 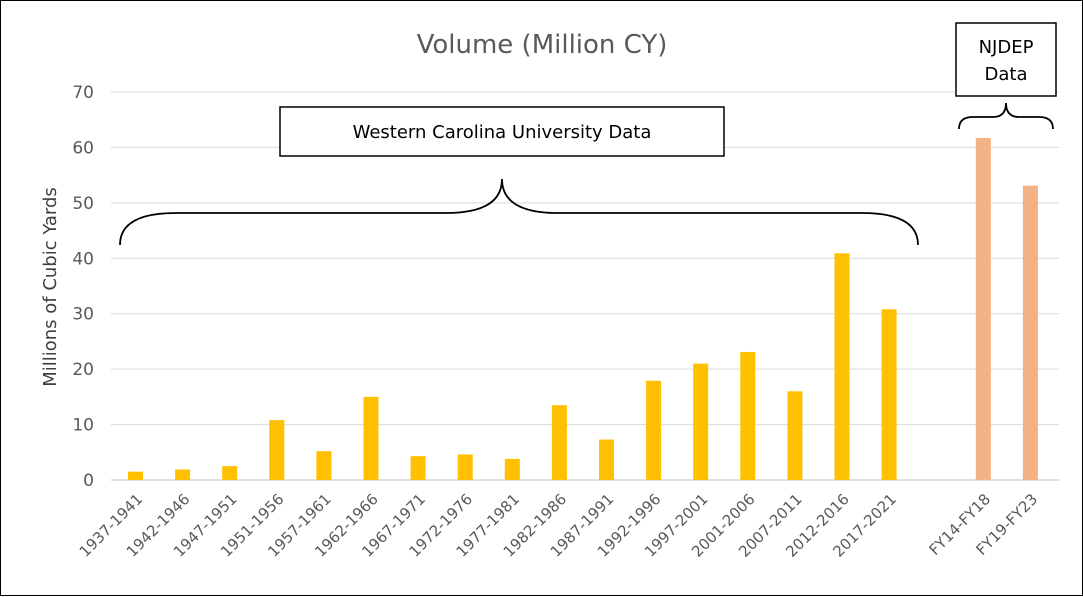 What do you see at coordinates (83, 93) in the screenshot?
I see `y-tick-label: 70` at bounding box center [83, 93].